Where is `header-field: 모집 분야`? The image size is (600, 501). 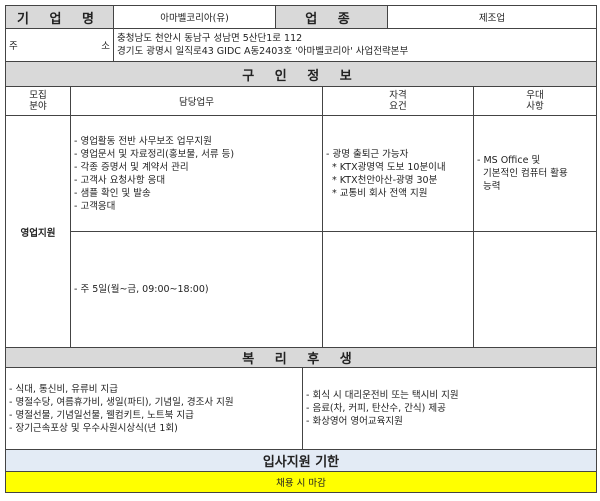 header-field: 모집 분야 is located at coordinates (38, 101).